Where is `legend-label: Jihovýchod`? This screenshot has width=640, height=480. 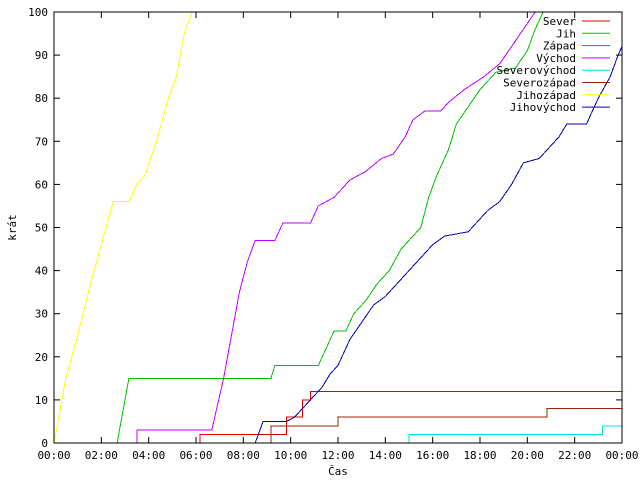 legend-label: Jihovýchod is located at coordinates (543, 107).